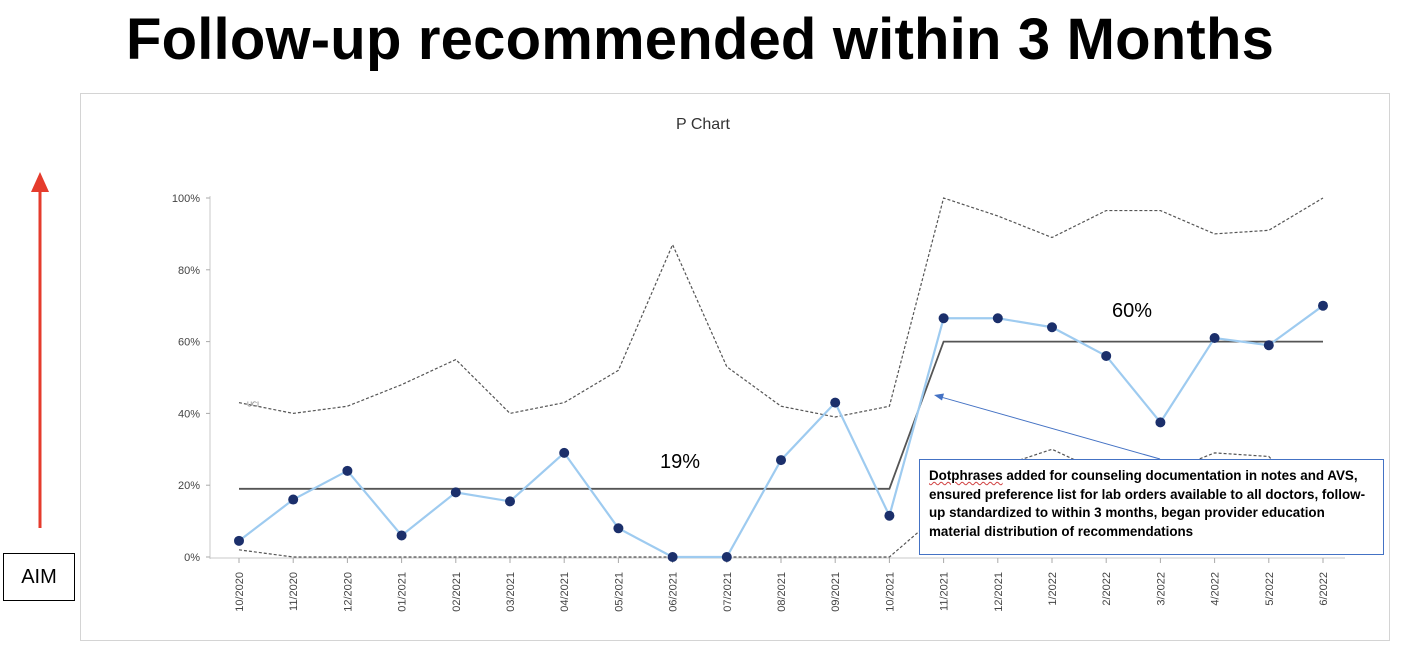 This screenshot has height=672, width=1426. What do you see at coordinates (1270, 589) in the screenshot?
I see `x-tick-label: 5/2022` at bounding box center [1270, 589].